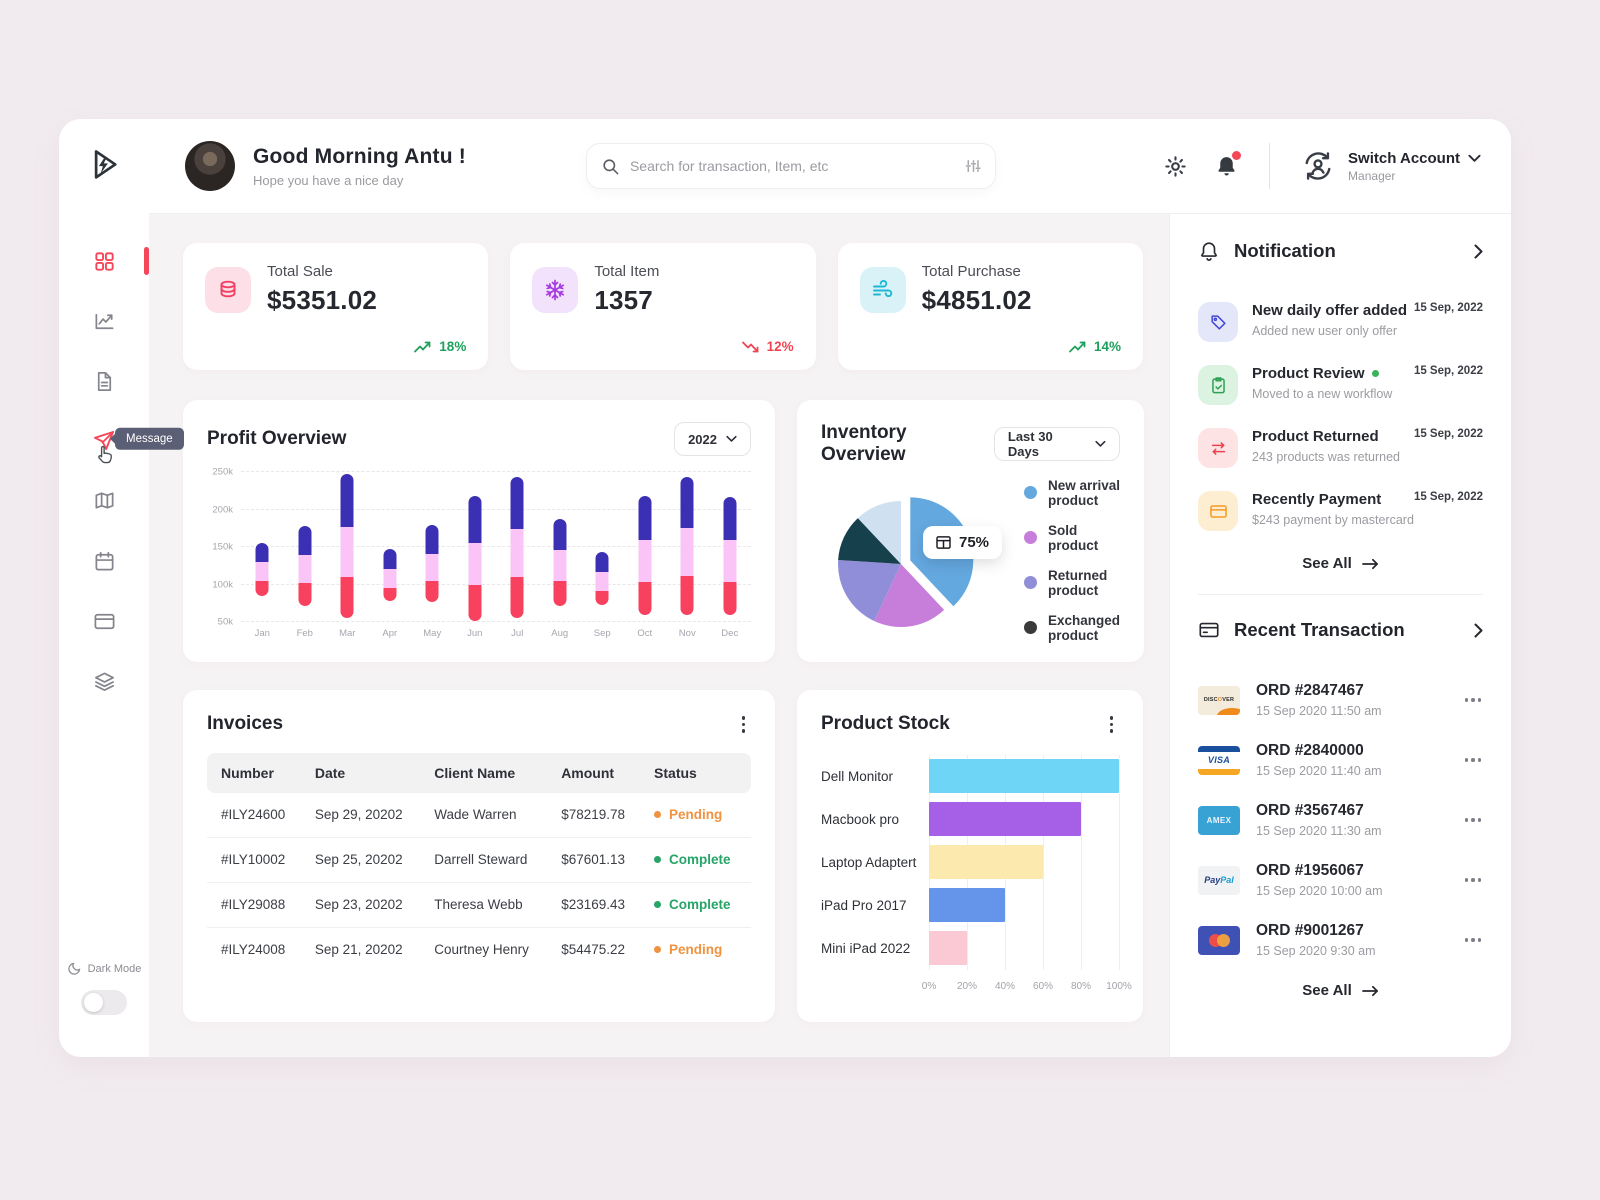  Describe the element at coordinates (869, 862) in the screenshot. I see `stock-label: Laptop Adaptert` at that location.